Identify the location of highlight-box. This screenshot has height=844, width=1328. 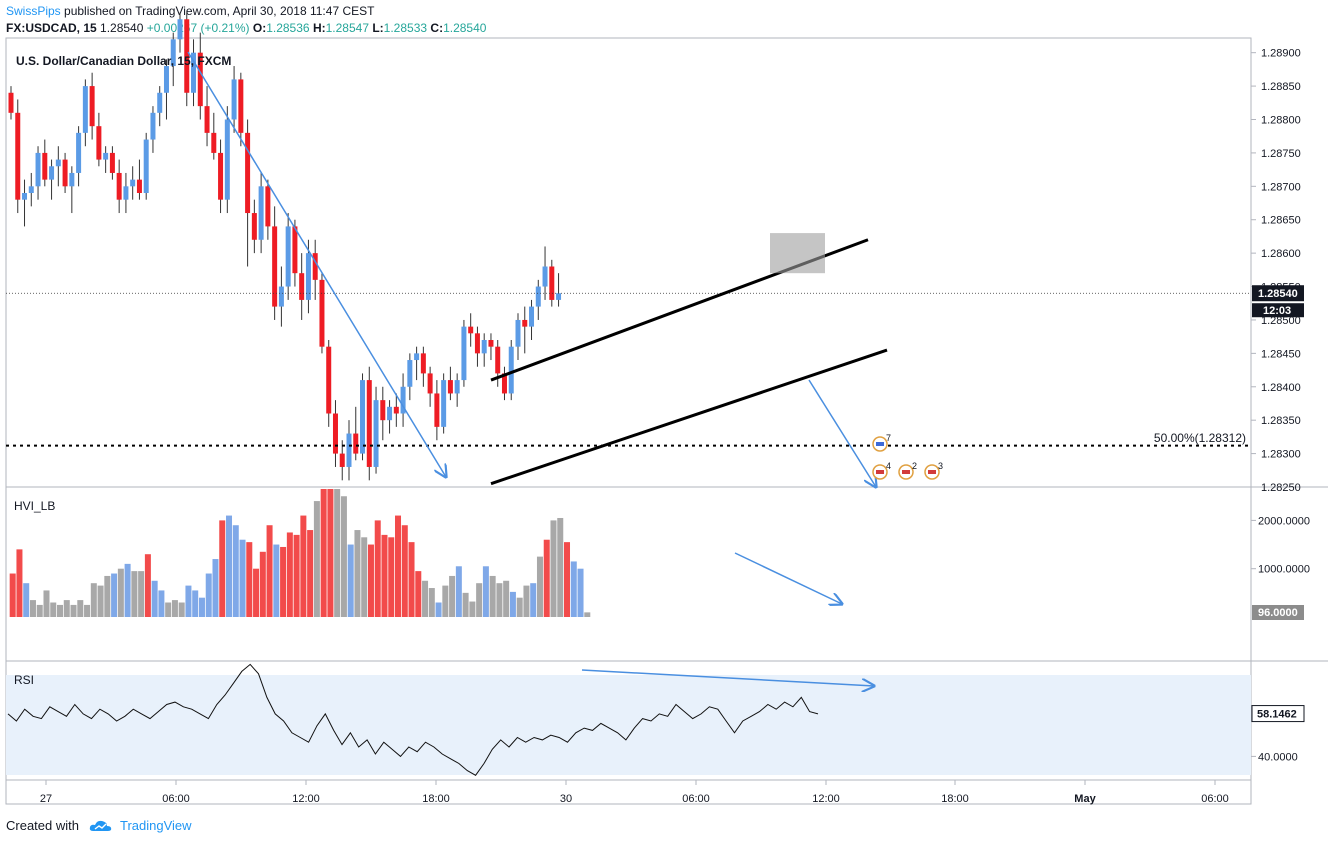
(797, 253).